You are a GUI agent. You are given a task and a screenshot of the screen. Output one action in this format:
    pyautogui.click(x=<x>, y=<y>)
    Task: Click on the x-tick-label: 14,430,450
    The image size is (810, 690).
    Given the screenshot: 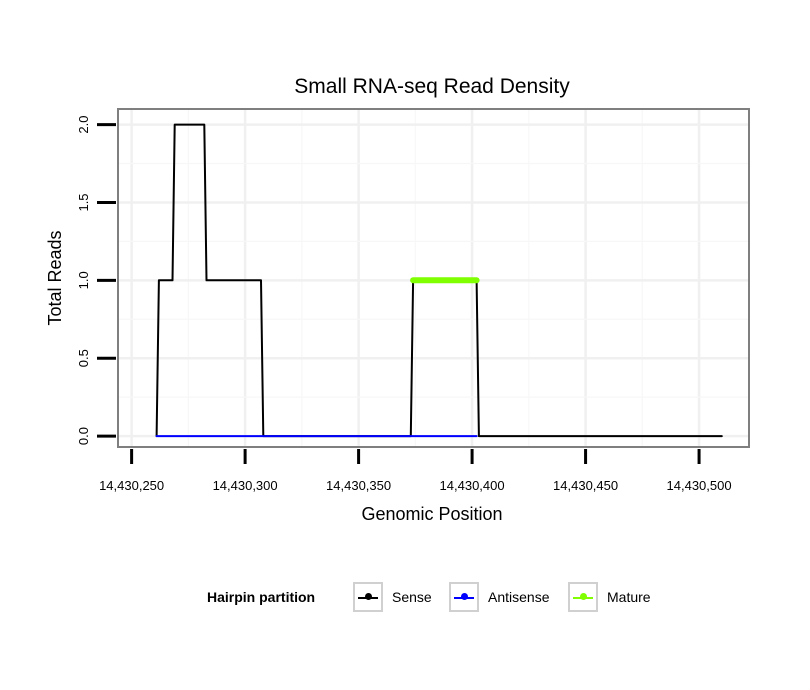 What is the action you would take?
    pyautogui.click(x=585, y=485)
    